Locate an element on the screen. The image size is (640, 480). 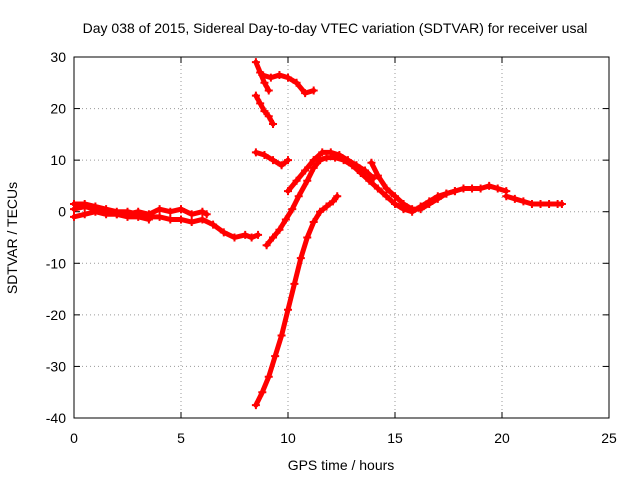
y-tick-label: -20 is located at coordinates (56, 315).